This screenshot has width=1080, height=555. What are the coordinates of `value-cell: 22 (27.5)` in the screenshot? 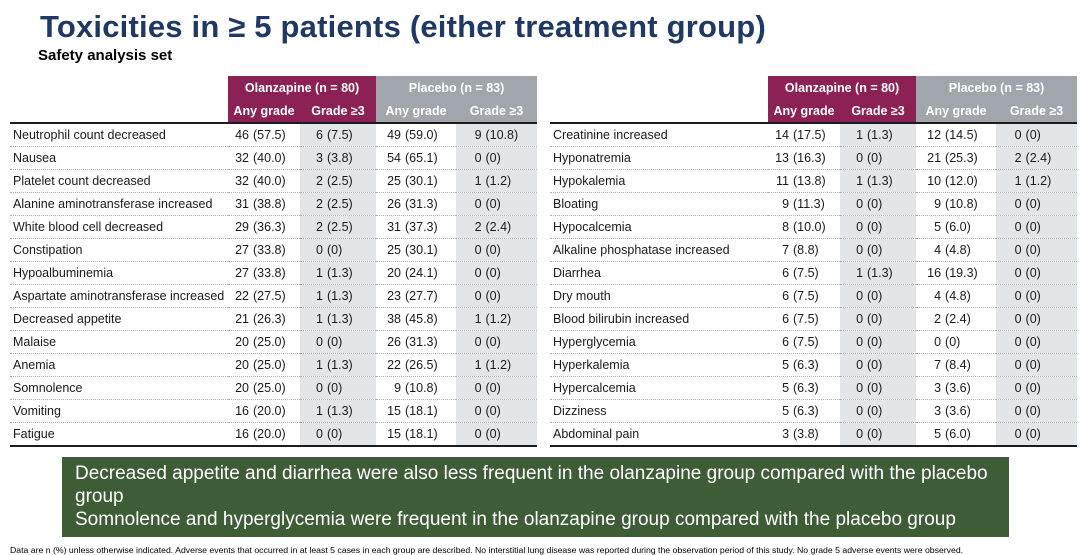 It's located at (264, 296).